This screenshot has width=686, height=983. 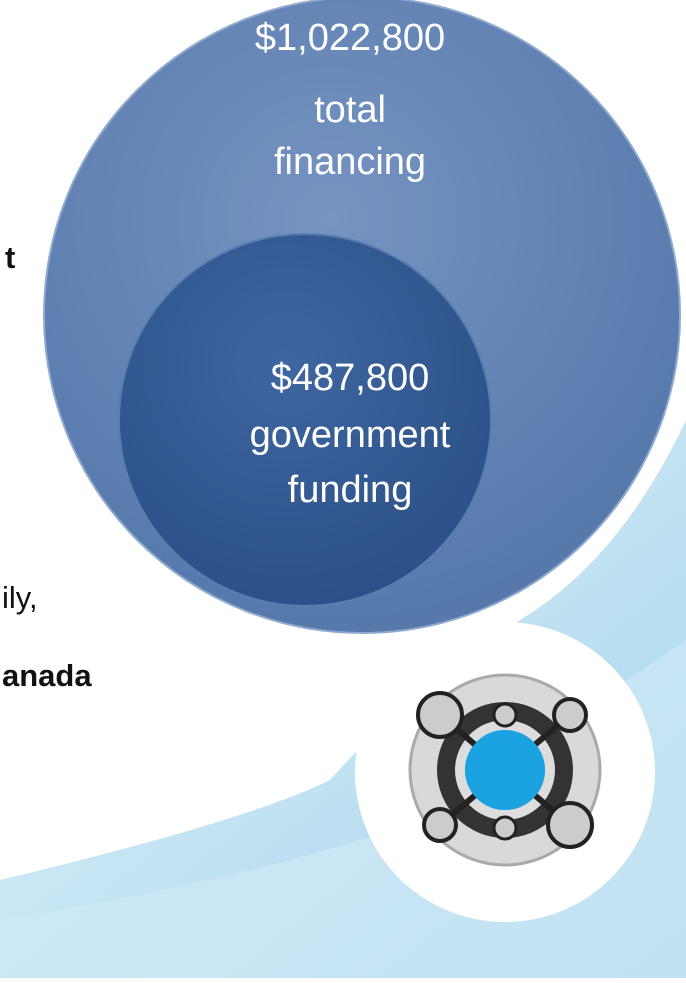 I want to click on body-text: anada, so click(x=47, y=675).